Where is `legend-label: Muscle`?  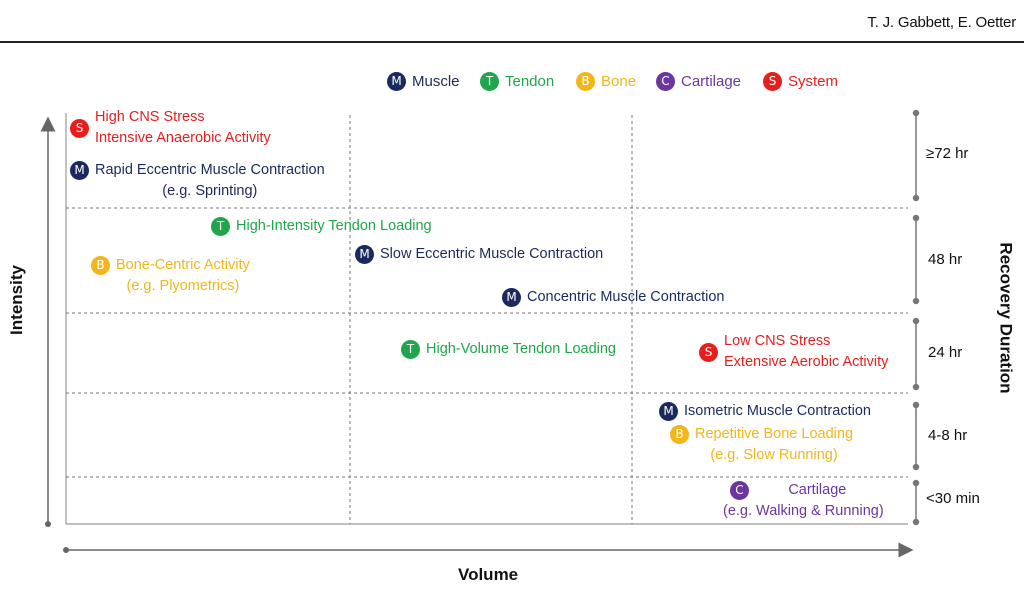 legend-label: Muscle is located at coordinates (436, 81).